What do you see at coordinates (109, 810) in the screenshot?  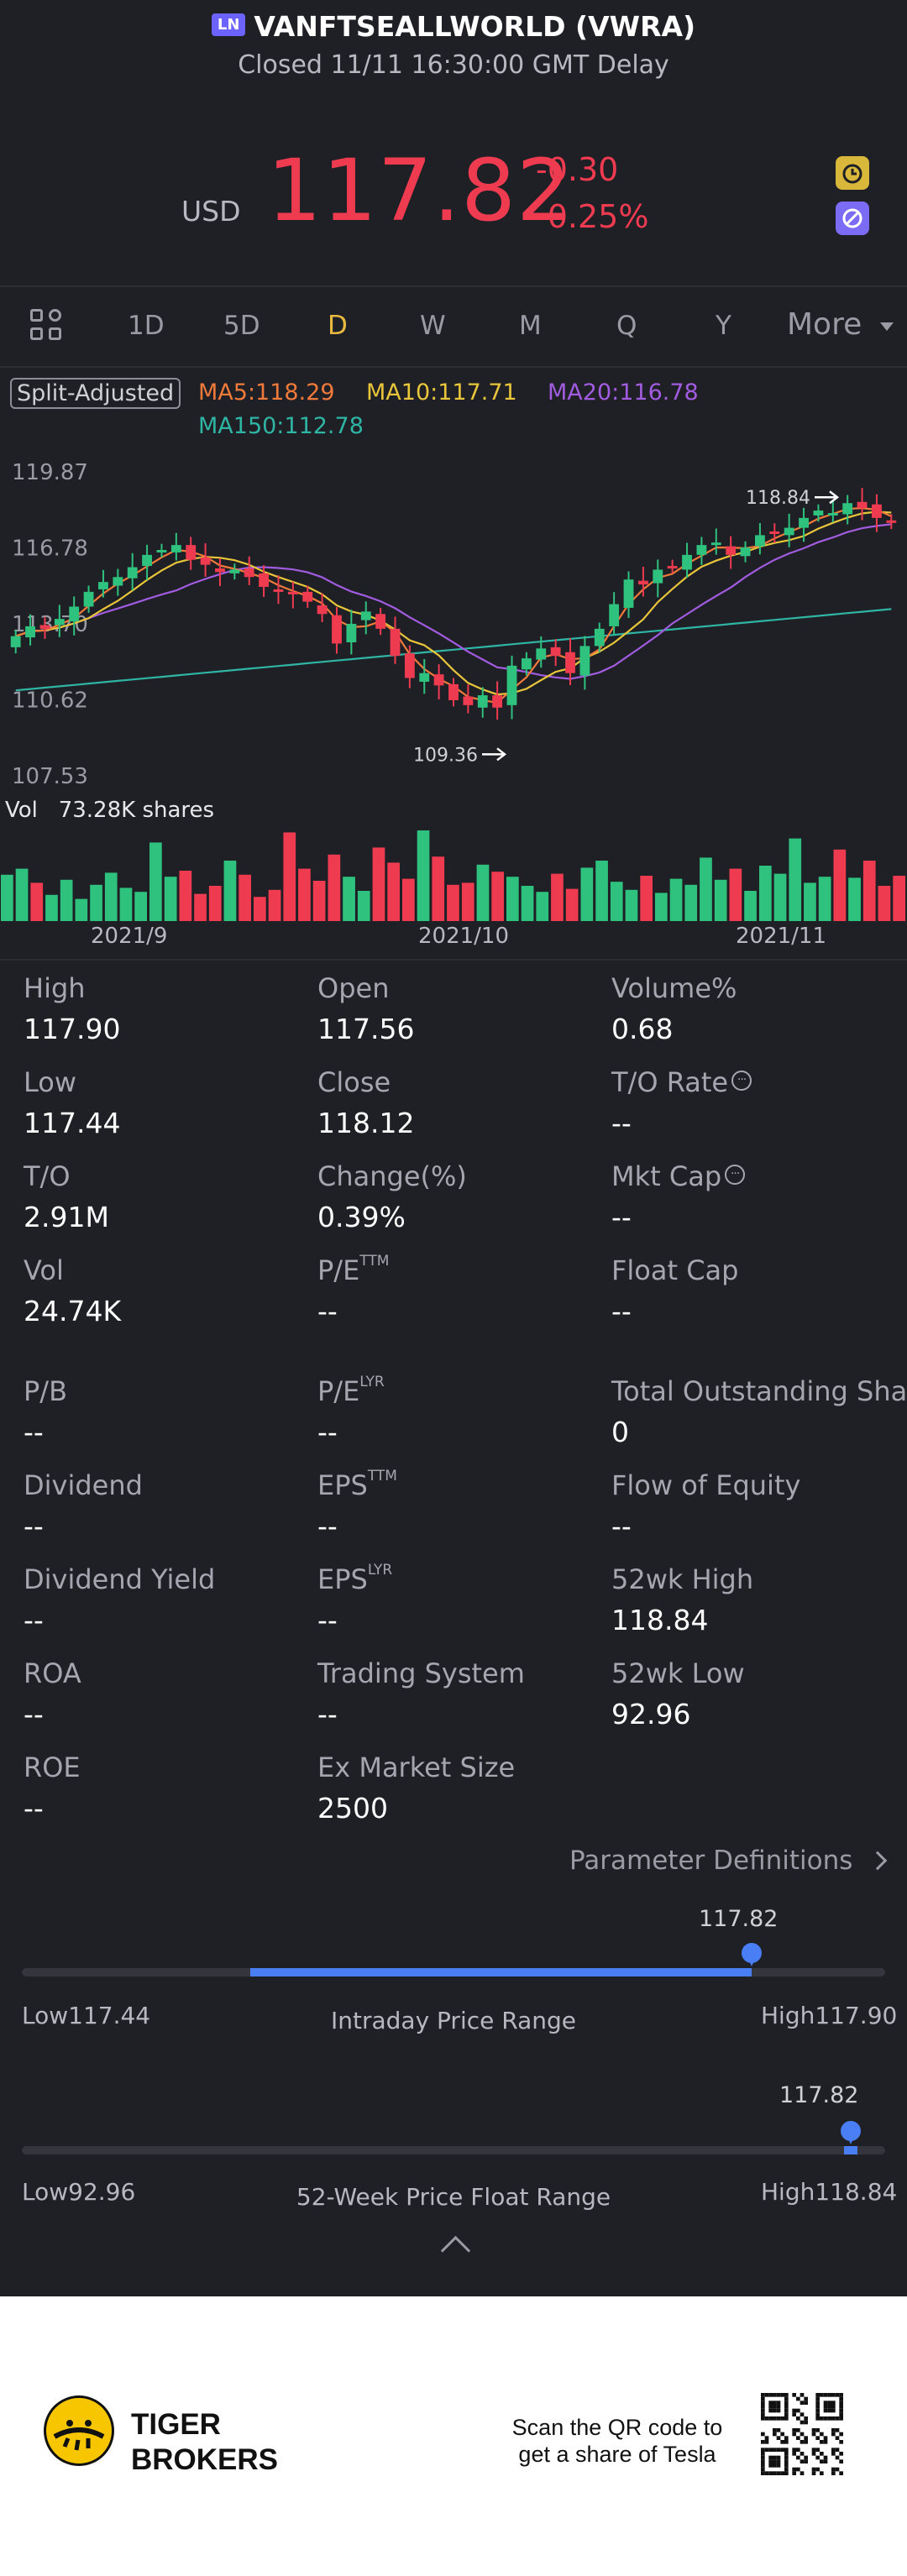 I see `volume-legend: Vol 73.28K shares` at bounding box center [109, 810].